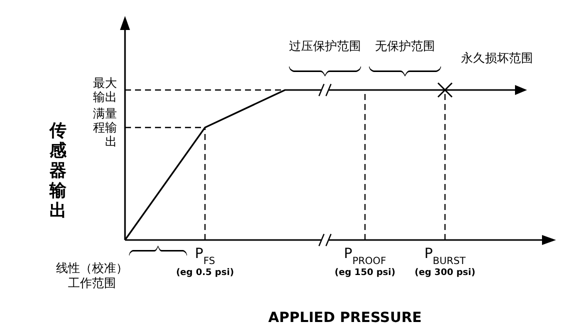 The width and height of the screenshot is (576, 334). Describe the element at coordinates (105, 90) in the screenshot. I see `ref-line-label: 最大输出` at that location.